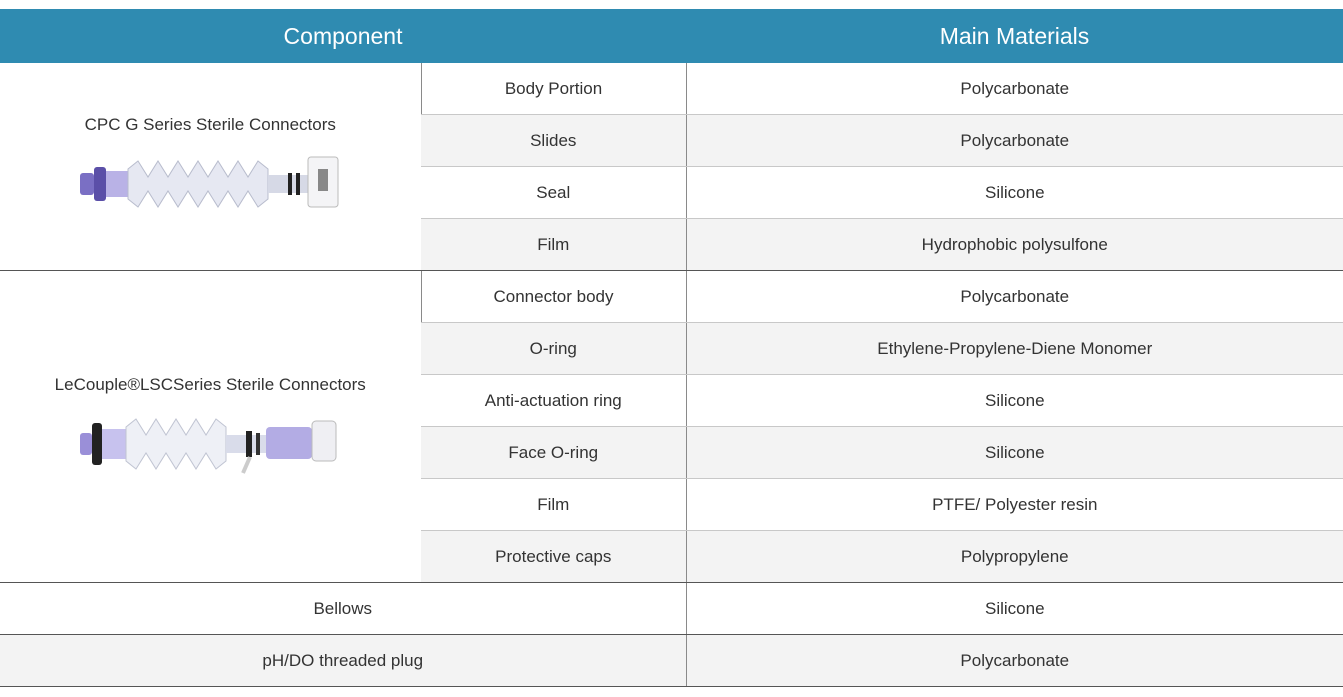 Image resolution: width=1343 pixels, height=697 pixels. Describe the element at coordinates (1014, 348) in the screenshot. I see `material-cell: Ethylene-Propylene-Diene Monomer` at that location.